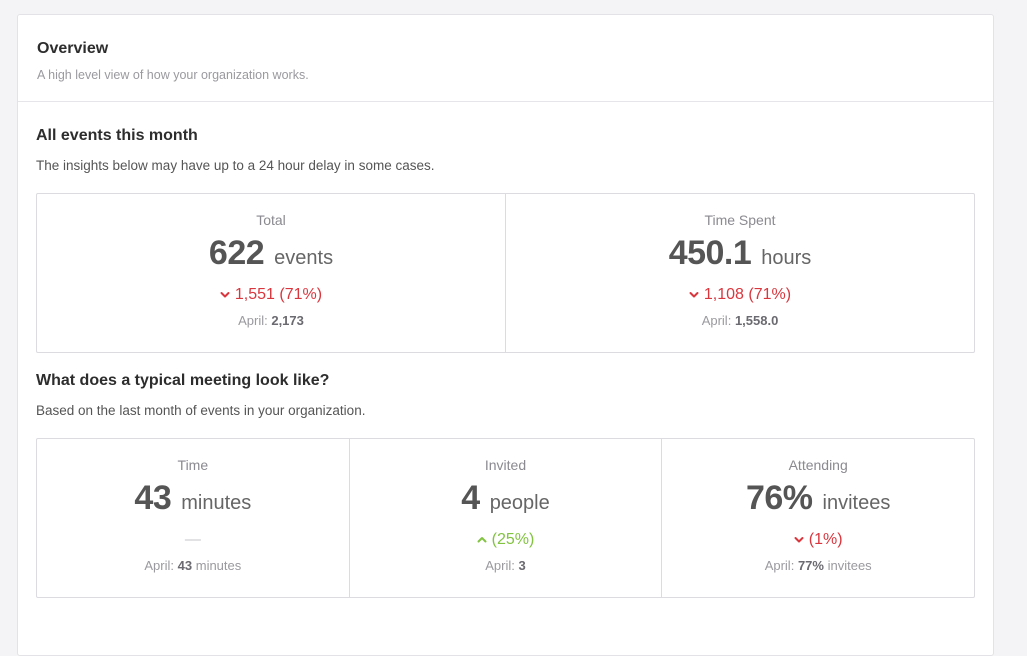 This screenshot has width=1027, height=656. I want to click on stat-previous: April: 43 minutes, so click(193, 565).